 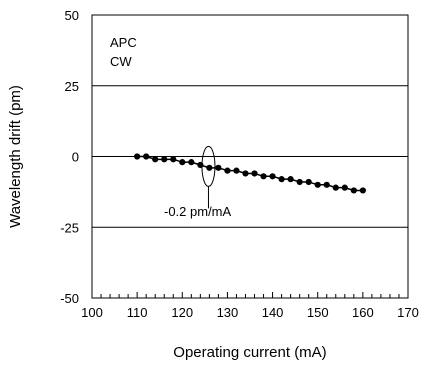 What do you see at coordinates (250, 173) in the screenshot?
I see `data-series` at bounding box center [250, 173].